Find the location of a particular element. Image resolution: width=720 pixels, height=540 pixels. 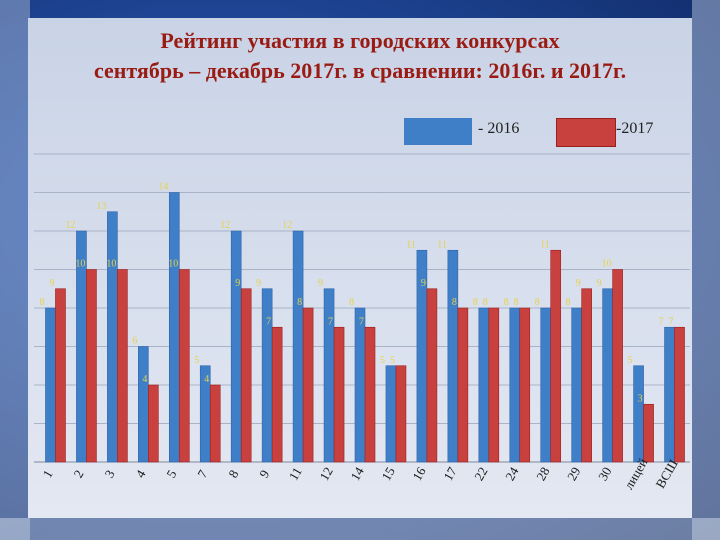

value-label-2016-16: 11 is located at coordinates (411, 244).